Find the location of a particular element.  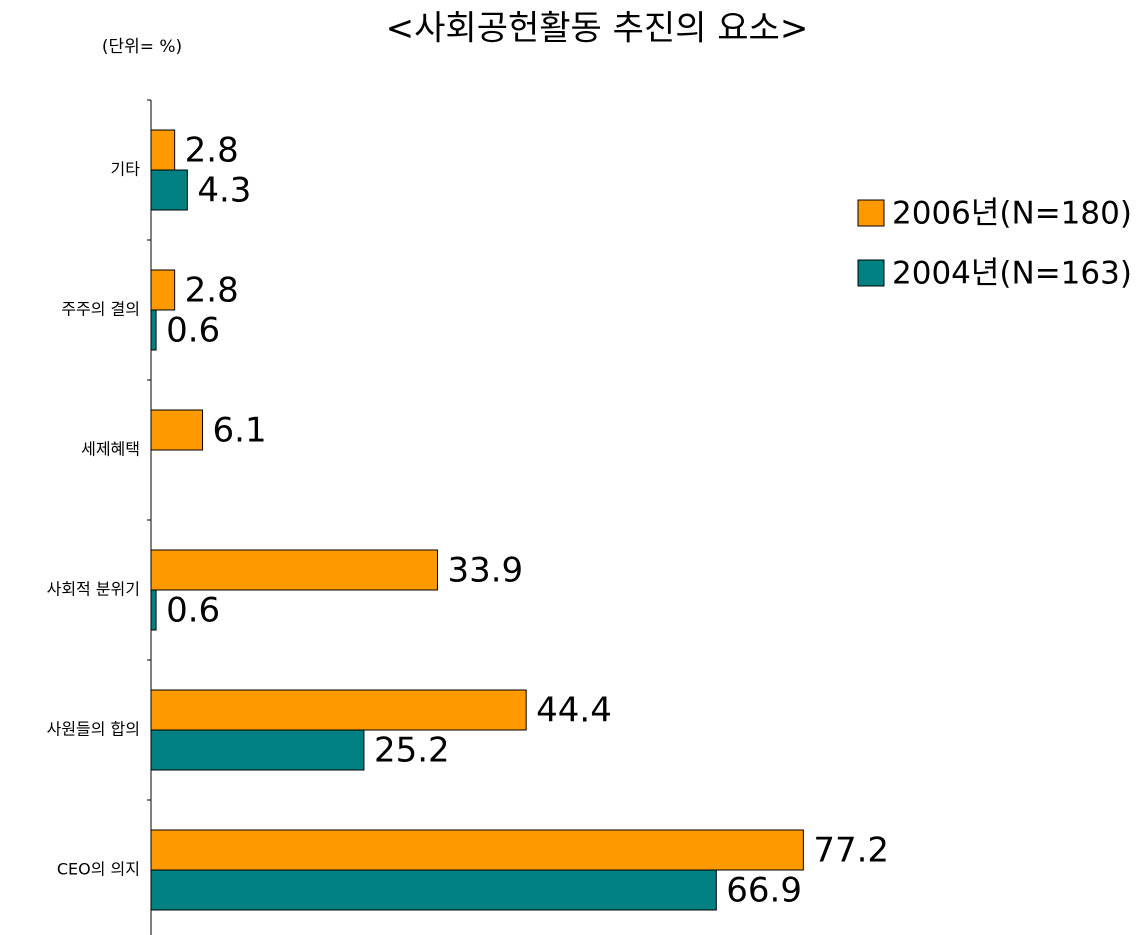

y-tick-label: 세제혜택 is located at coordinates (110, 449).